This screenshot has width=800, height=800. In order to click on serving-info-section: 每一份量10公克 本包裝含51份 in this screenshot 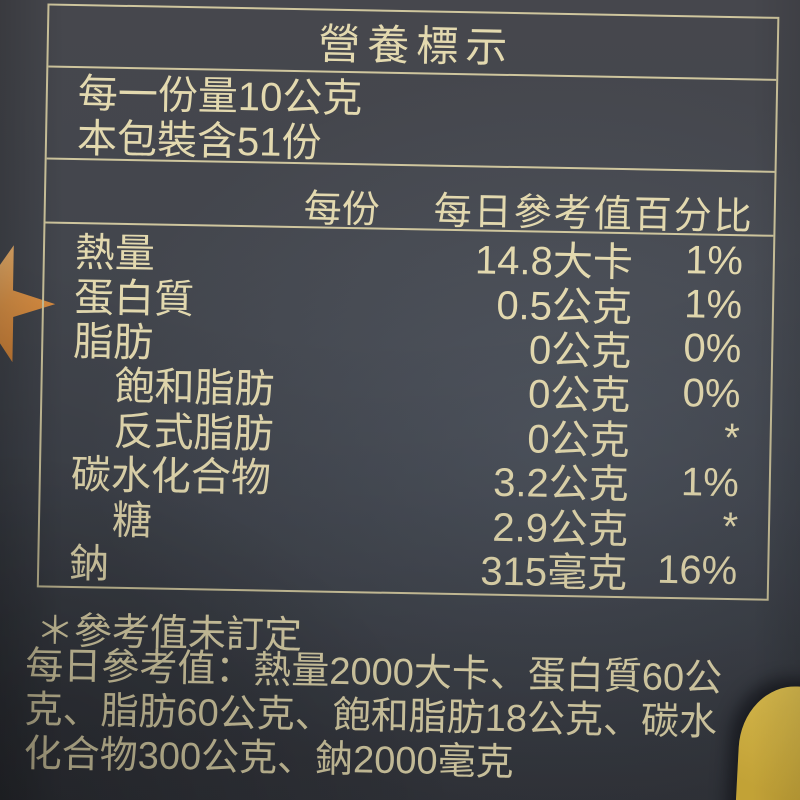, I will do `click(411, 120)`.